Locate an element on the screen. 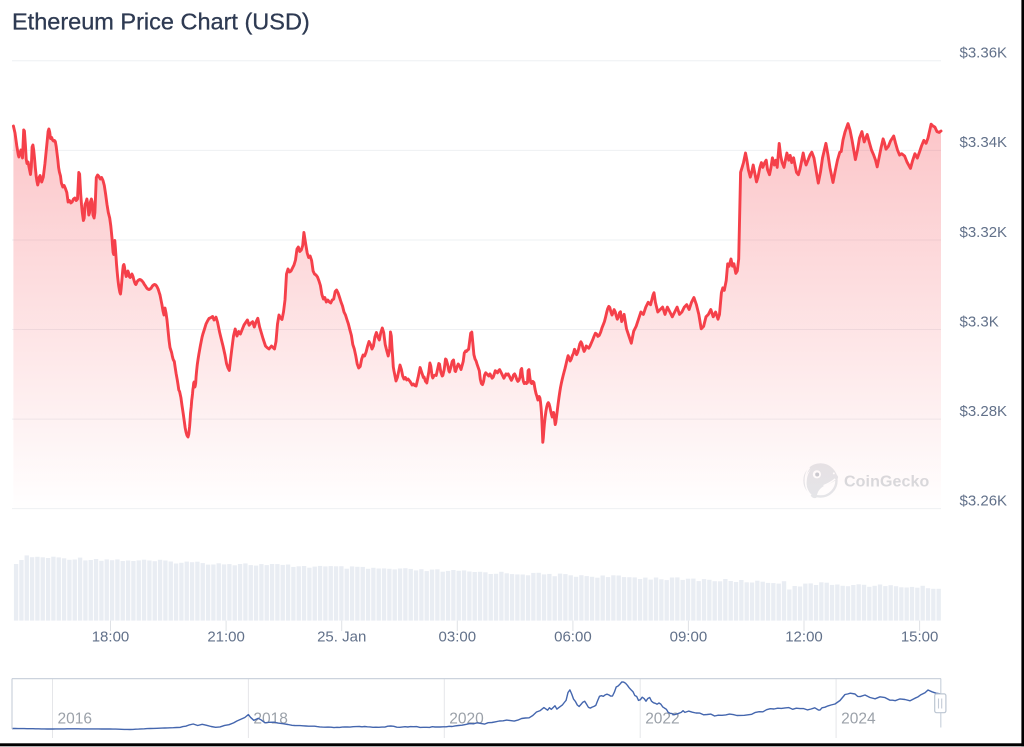 This screenshot has height=747, width=1024. svg-text: Ethereum Price Chart (USD) is located at coordinates (161, 22).